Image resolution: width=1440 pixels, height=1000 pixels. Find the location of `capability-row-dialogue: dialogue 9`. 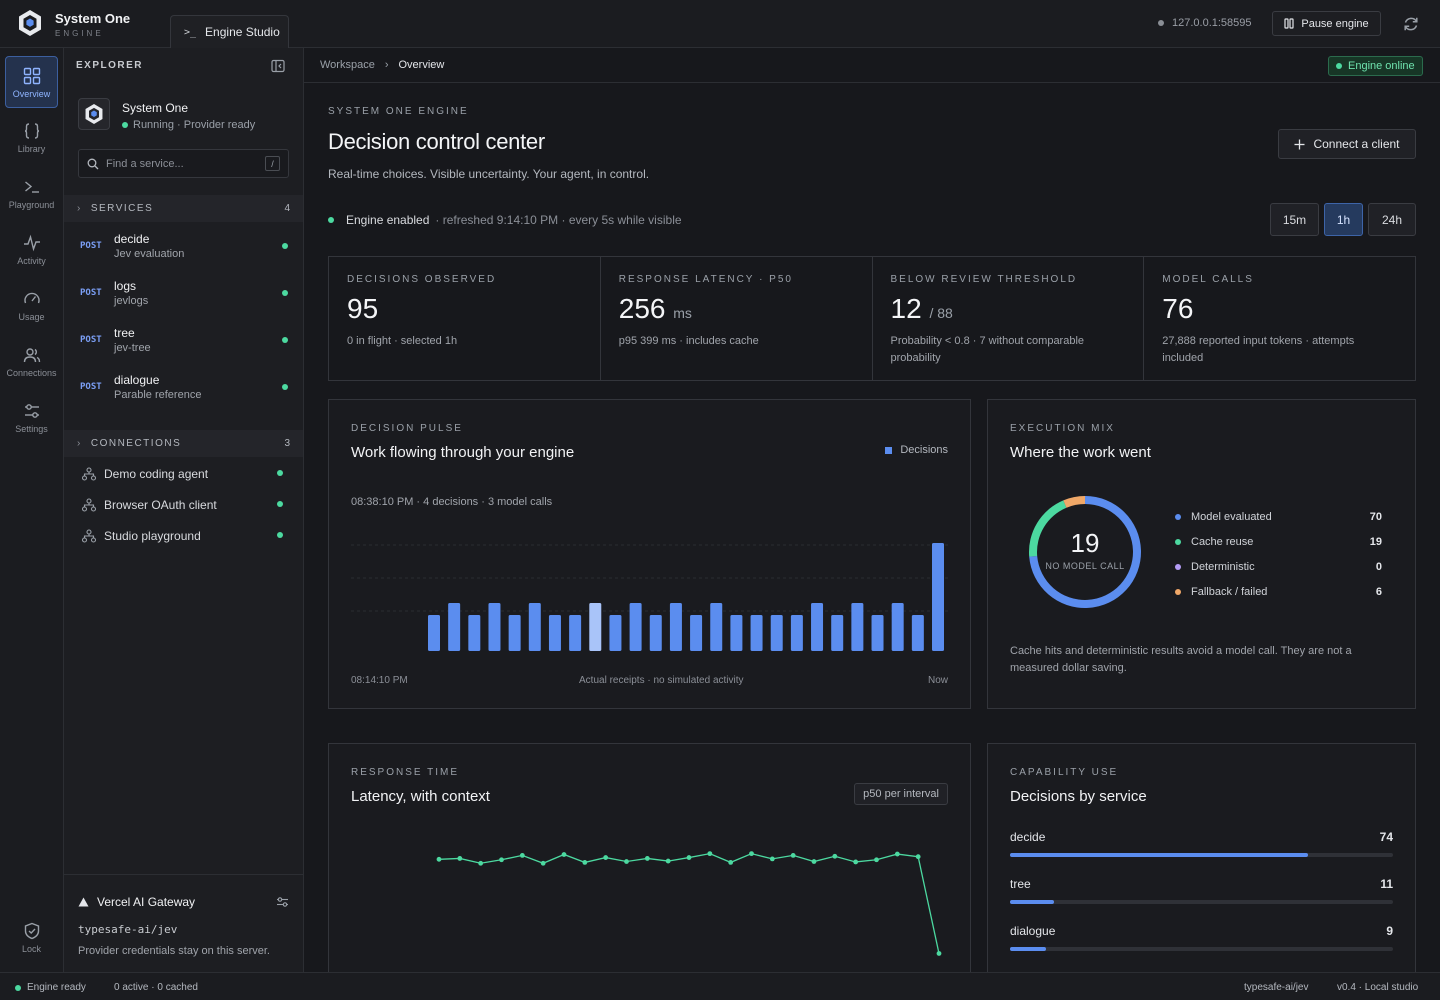

capability-row-dialogue: dialogue 9 is located at coordinates (1201, 937).